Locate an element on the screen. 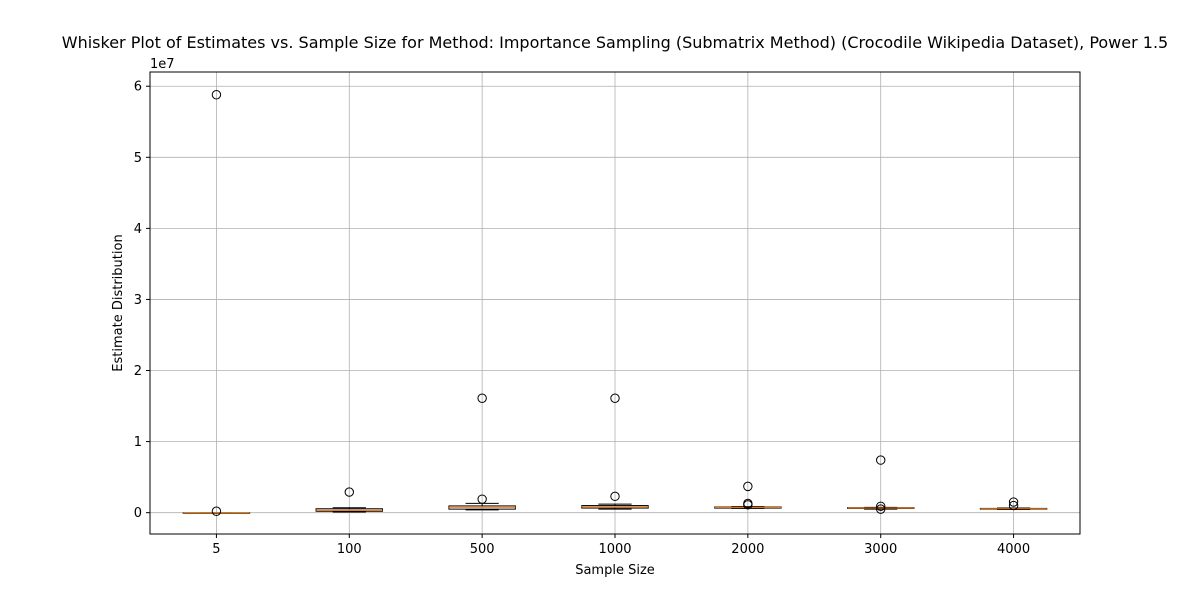 The height and width of the screenshot is (600, 1200). y-offset-label: 1e7 is located at coordinates (162, 64).